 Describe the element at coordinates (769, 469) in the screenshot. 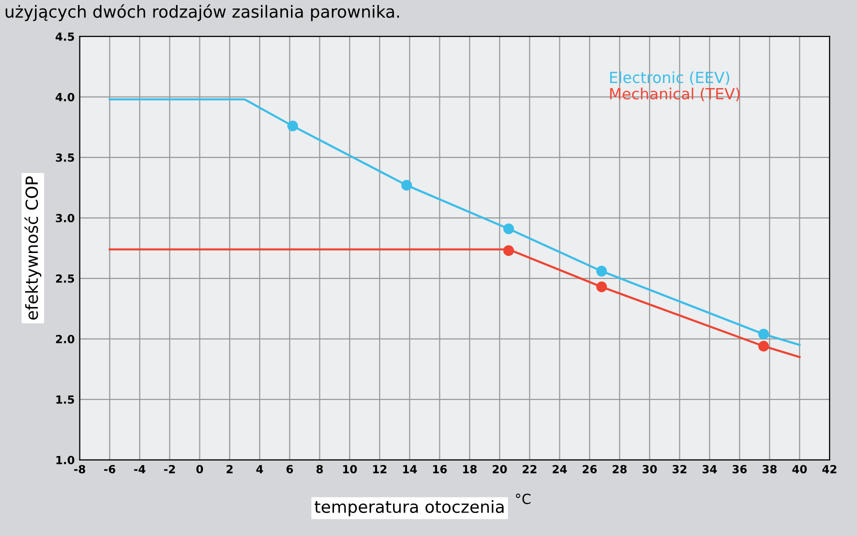

I see `x-tick-label: 38` at that location.